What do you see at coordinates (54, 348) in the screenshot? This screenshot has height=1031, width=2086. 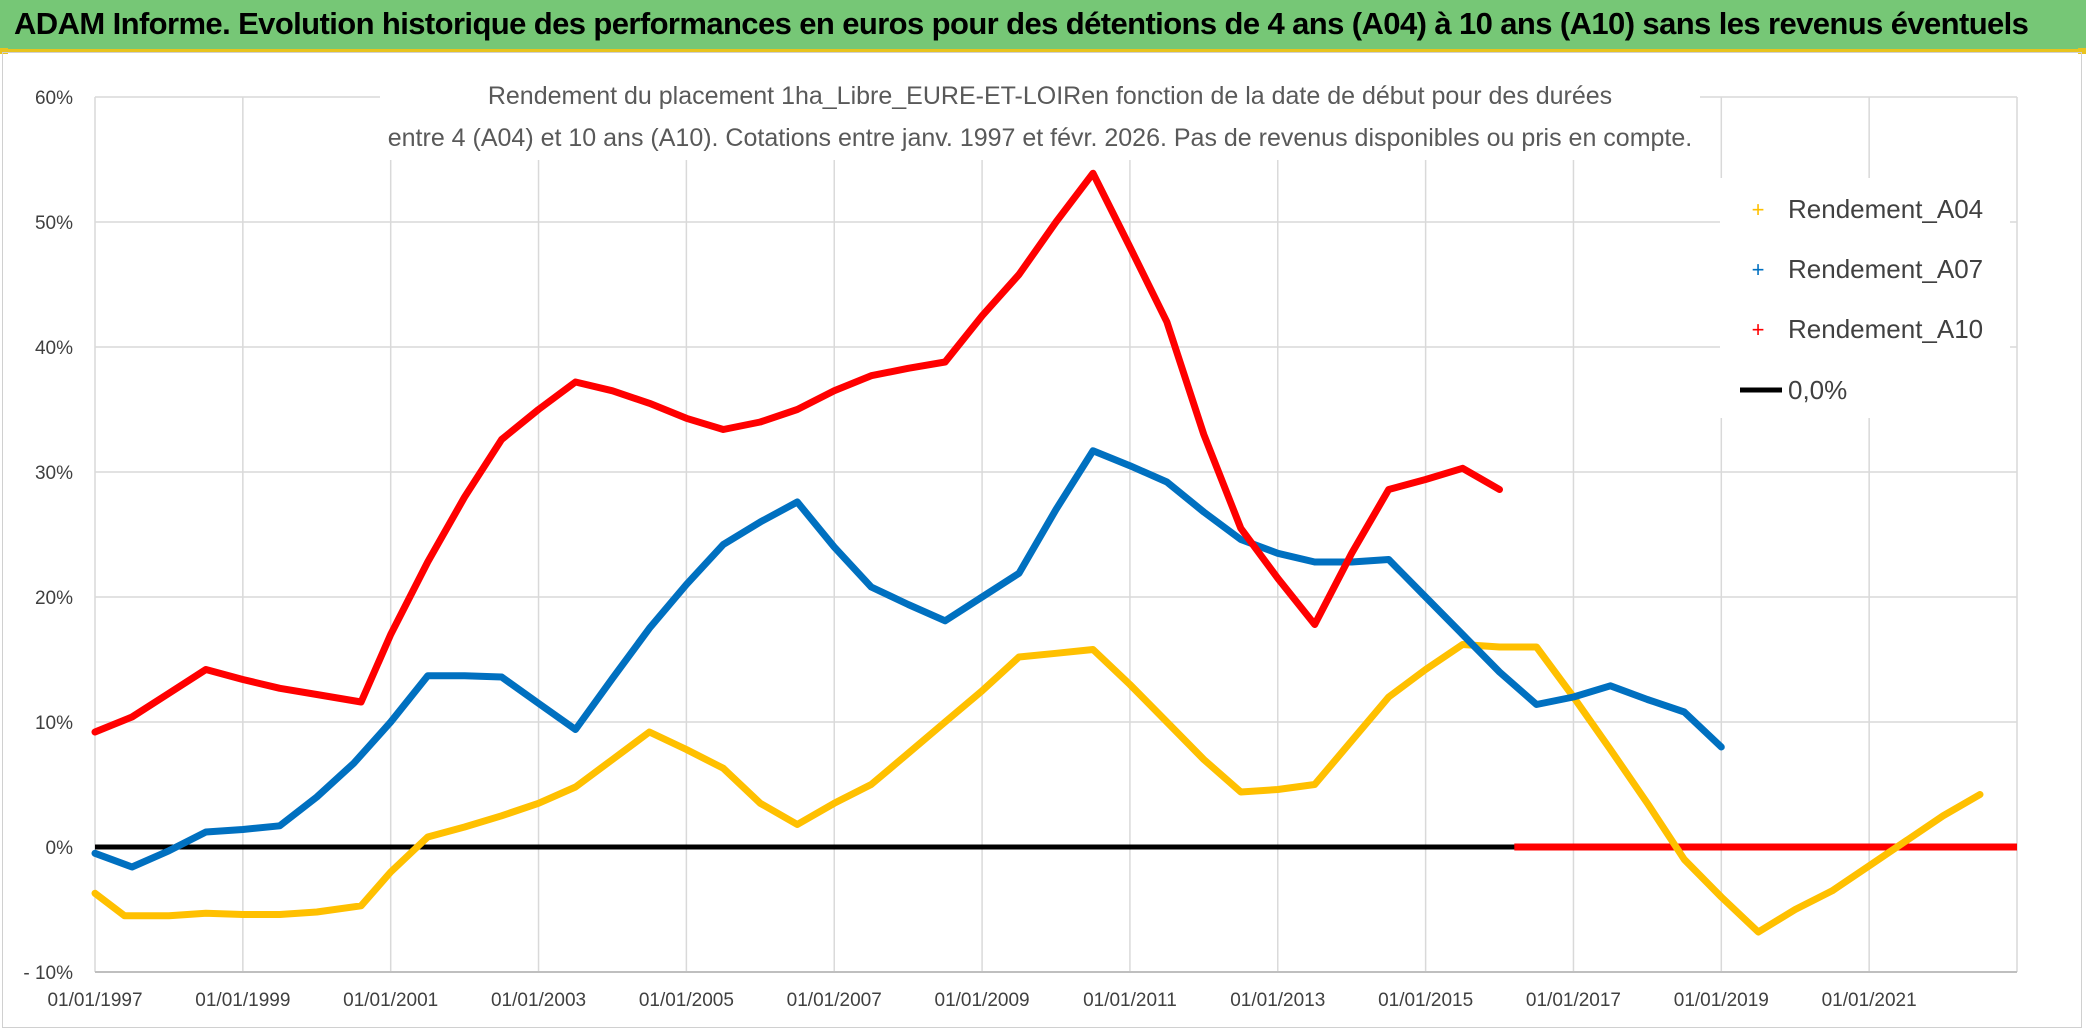 I see `y-tick-label: 40%` at bounding box center [54, 348].